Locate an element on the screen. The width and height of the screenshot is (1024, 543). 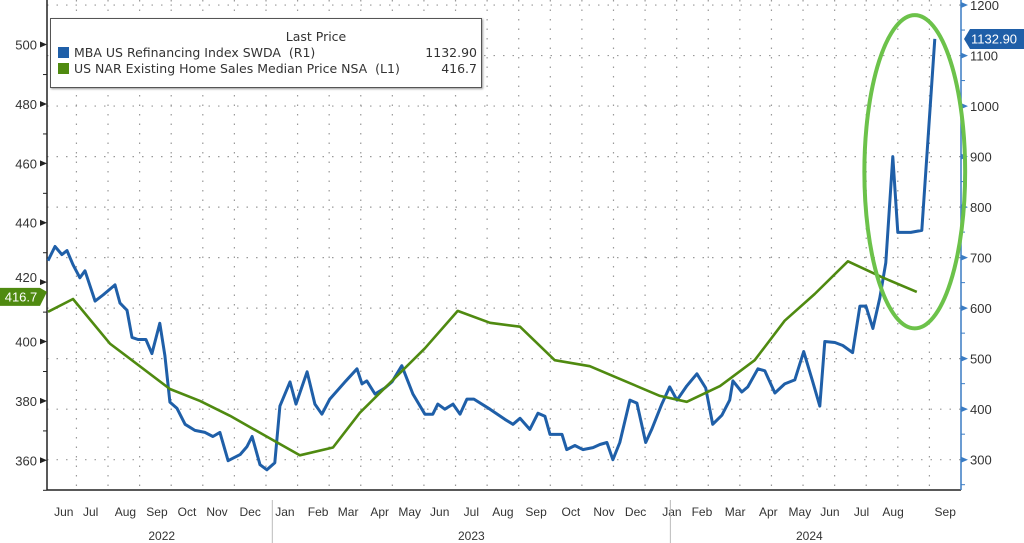
left-tick-label: 360 is located at coordinates (26, 460).